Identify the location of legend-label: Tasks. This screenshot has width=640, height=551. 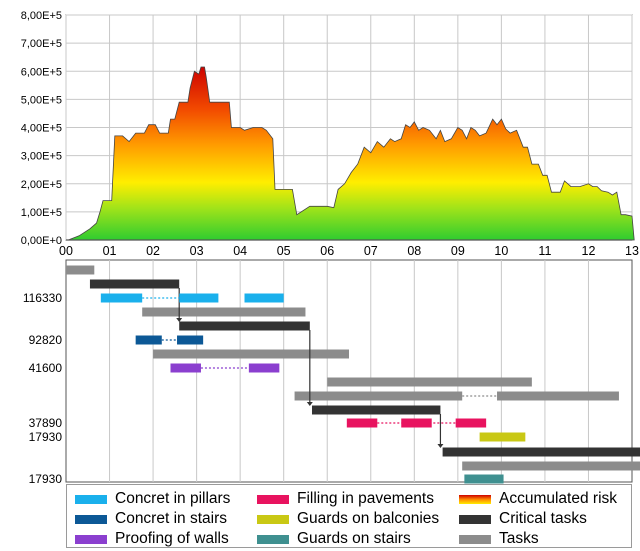
(519, 538).